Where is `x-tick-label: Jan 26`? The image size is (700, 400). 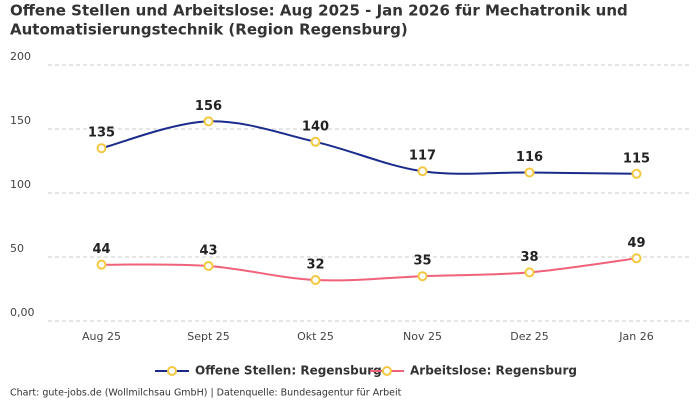
x-tick-label: Jan 26 is located at coordinates (635, 336).